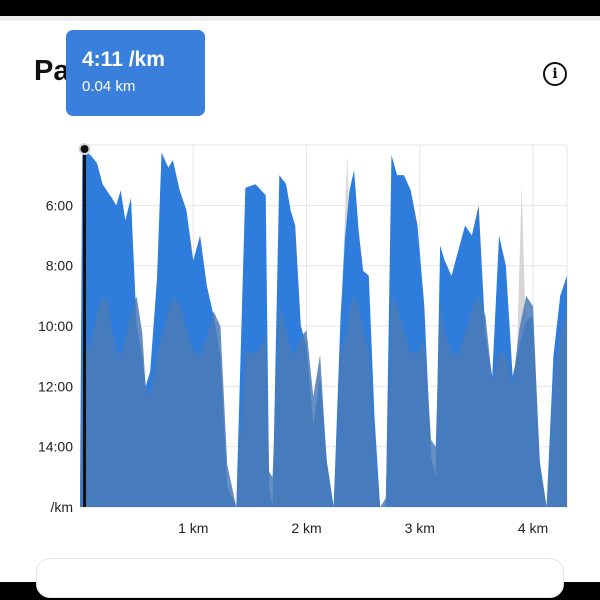  What do you see at coordinates (84, 149) in the screenshot?
I see `scrubber-handle` at bounding box center [84, 149].